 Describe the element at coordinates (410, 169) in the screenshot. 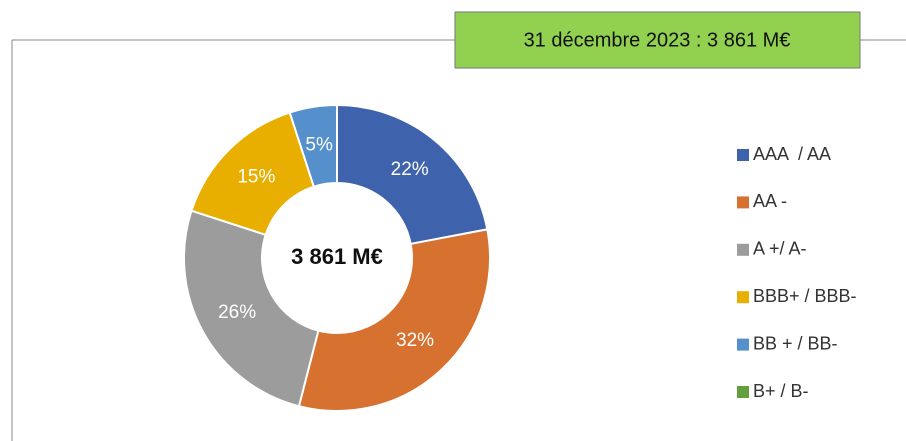

I see `data-label: 22%` at that location.